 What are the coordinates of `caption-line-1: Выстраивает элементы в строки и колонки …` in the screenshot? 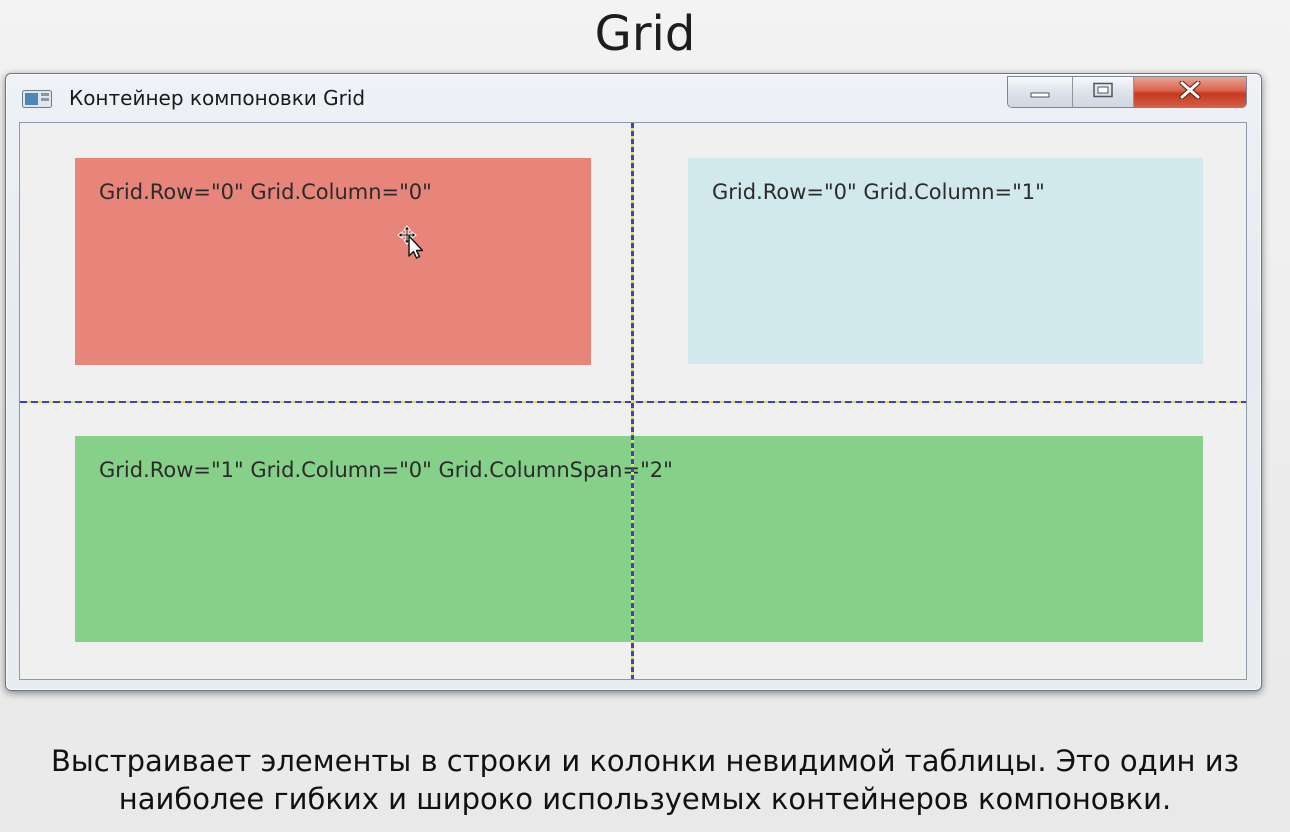 It's located at (645, 761).